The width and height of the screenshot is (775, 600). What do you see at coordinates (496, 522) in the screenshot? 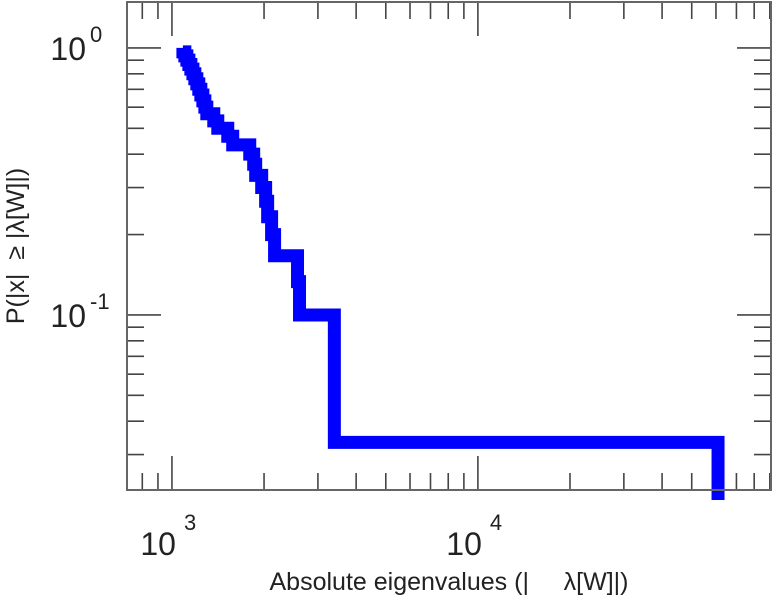
I see `x-tick-label-exponent: 4` at bounding box center [496, 522].